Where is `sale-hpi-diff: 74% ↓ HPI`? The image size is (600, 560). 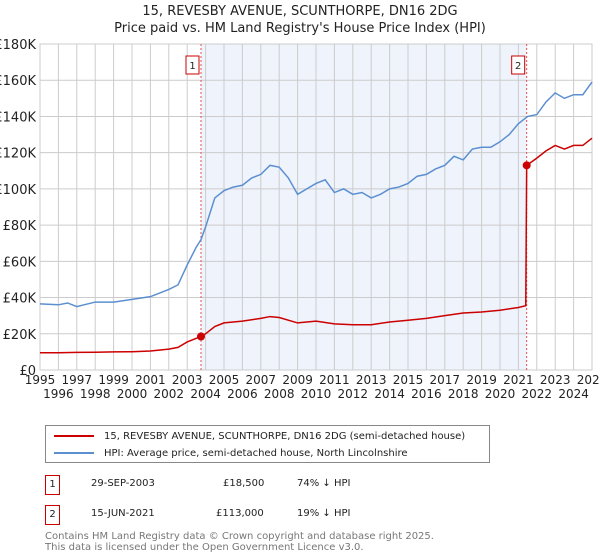
sale-hpi-diff: 74% ↓ HPI is located at coordinates (324, 483).